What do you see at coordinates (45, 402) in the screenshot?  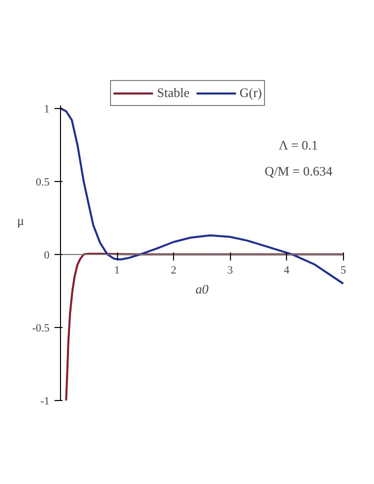 I see `y-tick-label: -1` at bounding box center [45, 402].